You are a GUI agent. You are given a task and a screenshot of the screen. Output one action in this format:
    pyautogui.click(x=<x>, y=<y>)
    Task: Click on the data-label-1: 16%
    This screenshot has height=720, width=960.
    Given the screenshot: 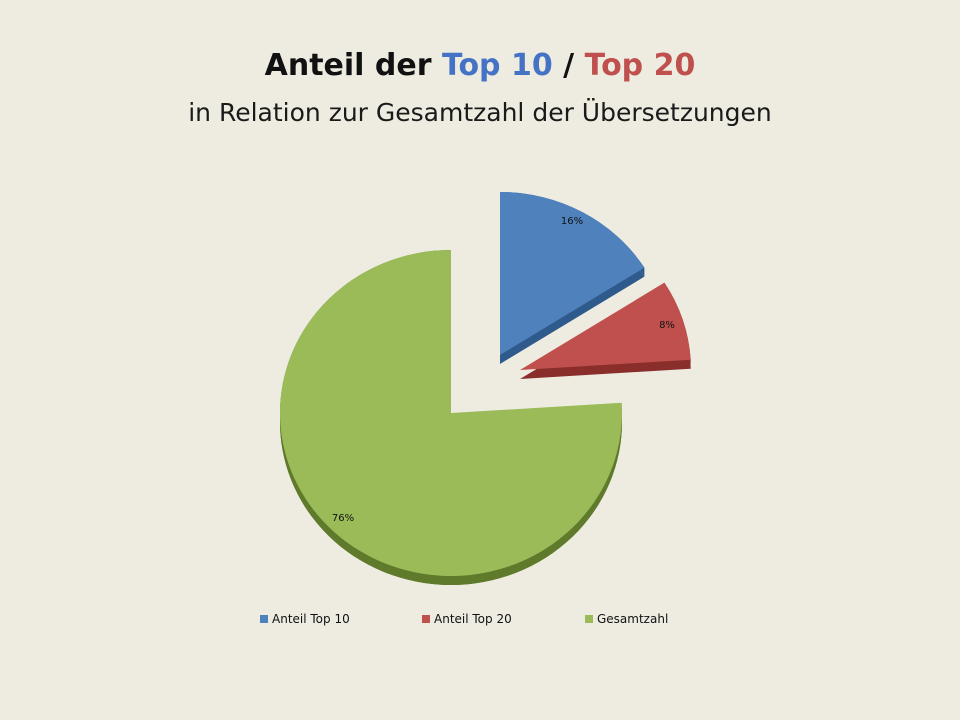 What is the action you would take?
    pyautogui.click(x=572, y=221)
    